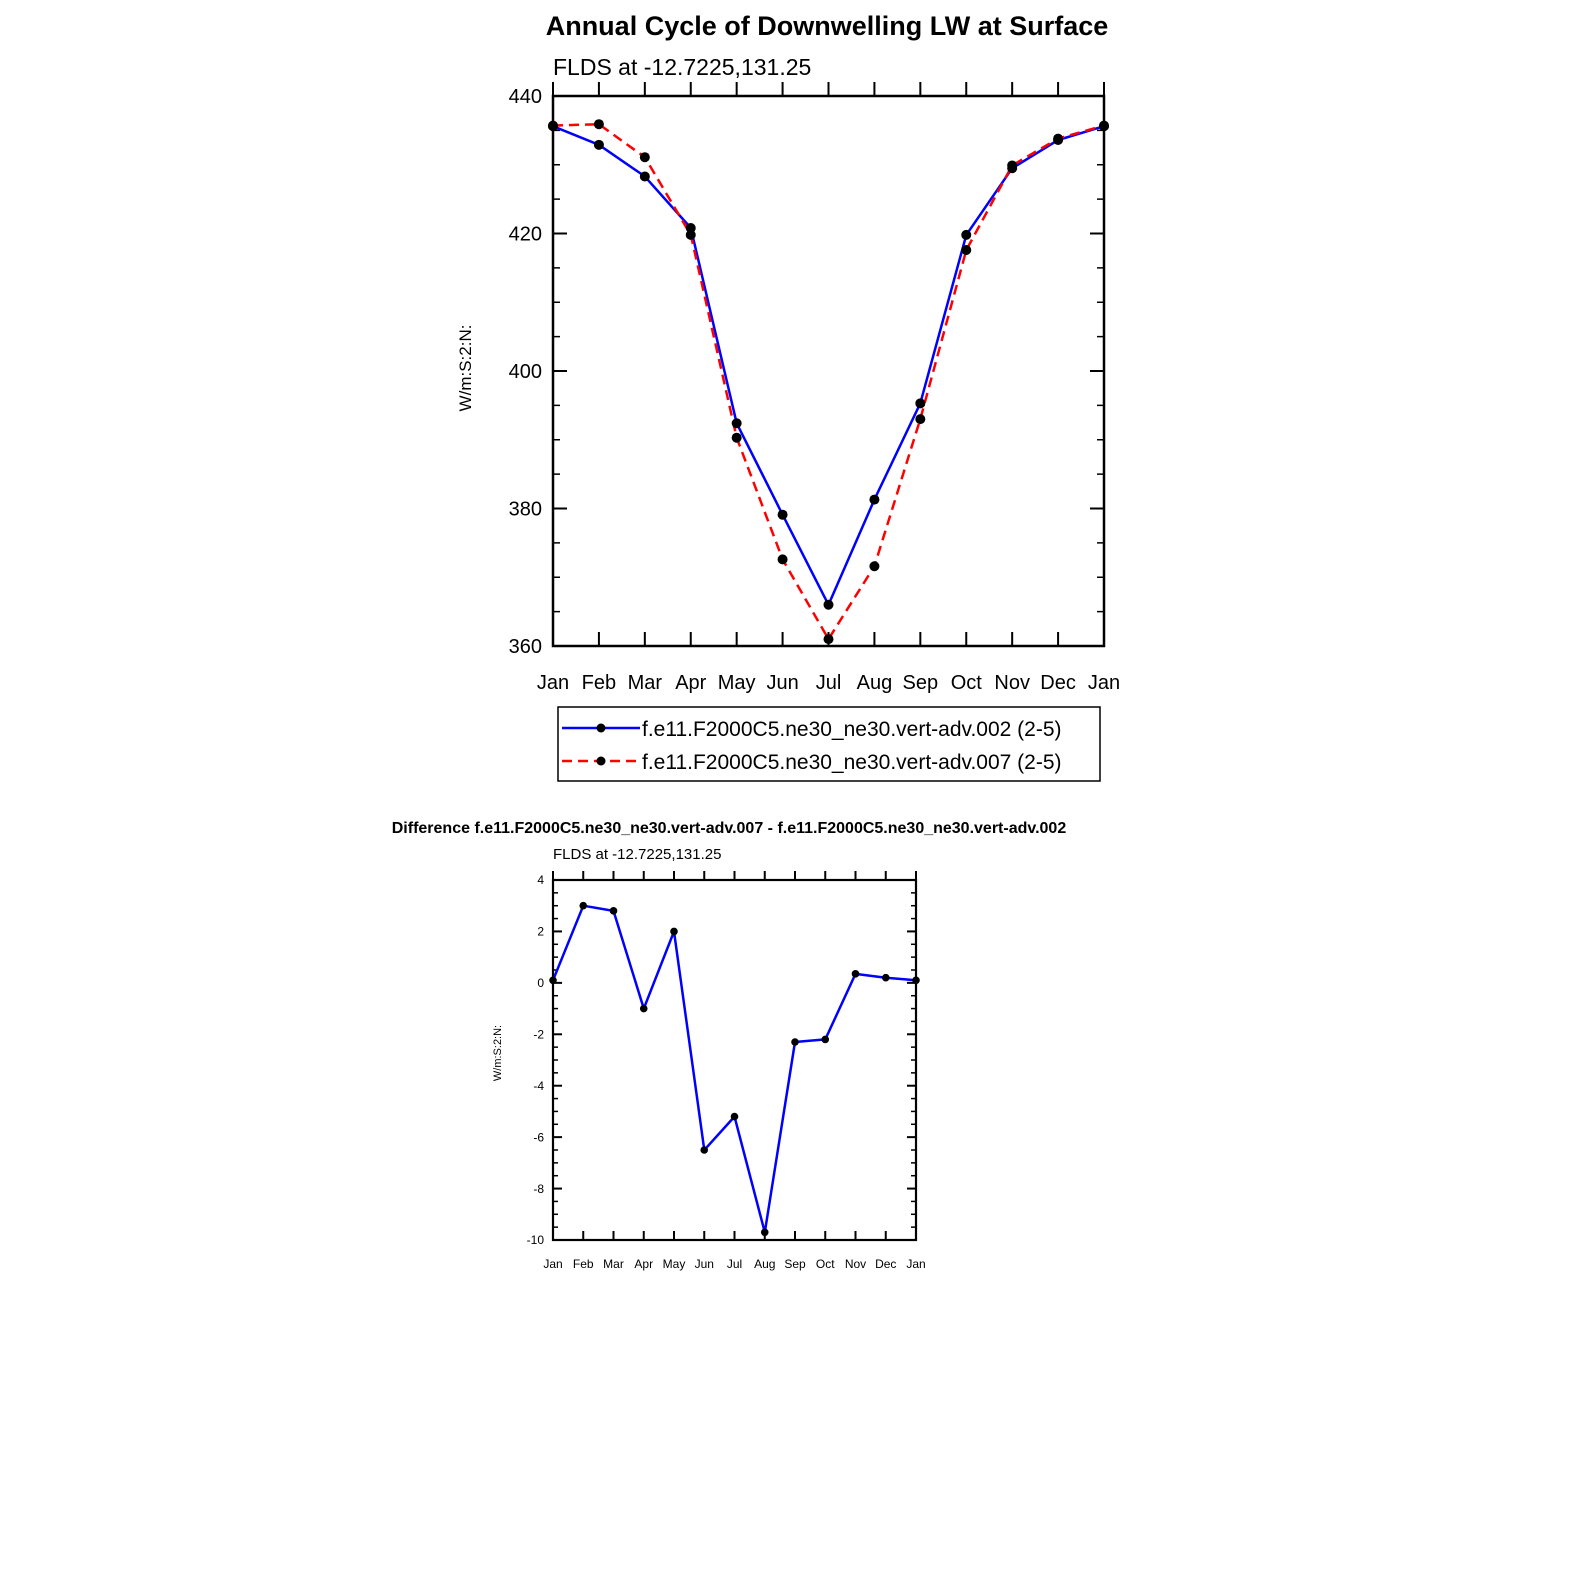  What do you see at coordinates (921, 683) in the screenshot?
I see `top-x-tick-label: Sep` at bounding box center [921, 683].